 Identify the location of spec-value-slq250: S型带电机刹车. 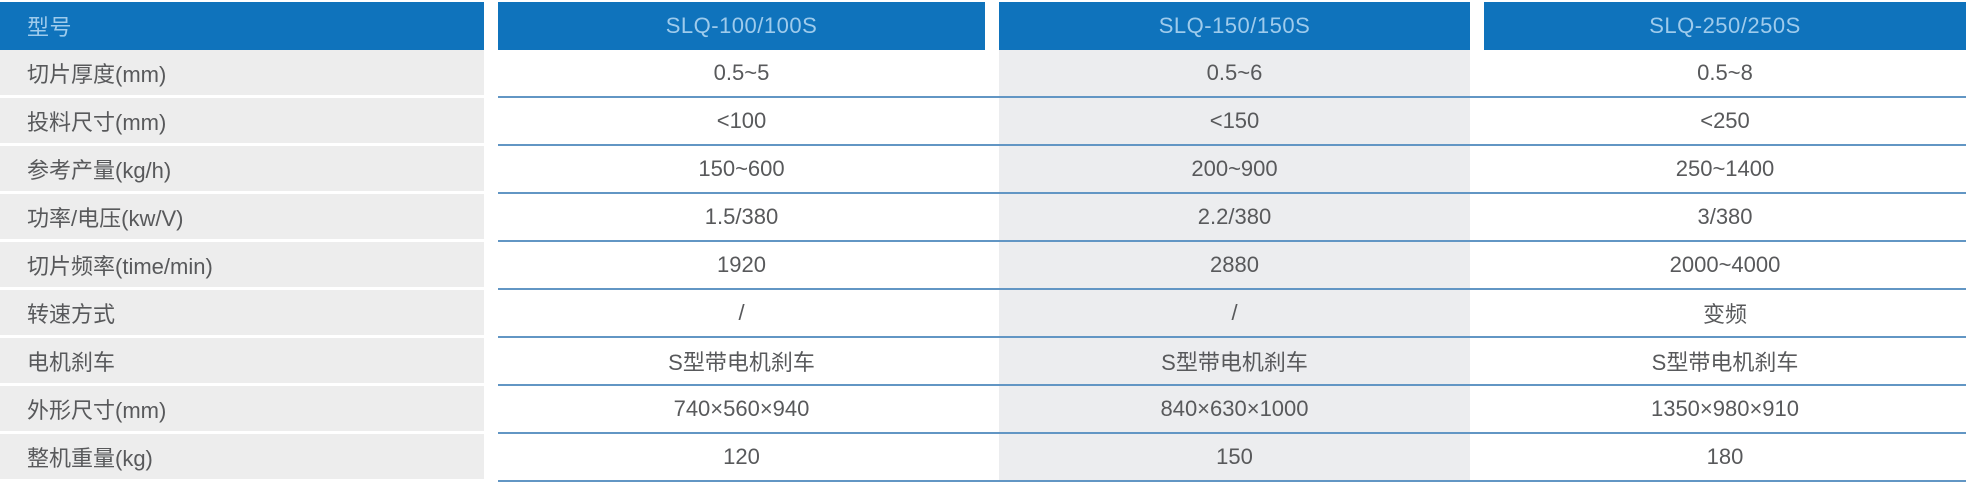
(1725, 362).